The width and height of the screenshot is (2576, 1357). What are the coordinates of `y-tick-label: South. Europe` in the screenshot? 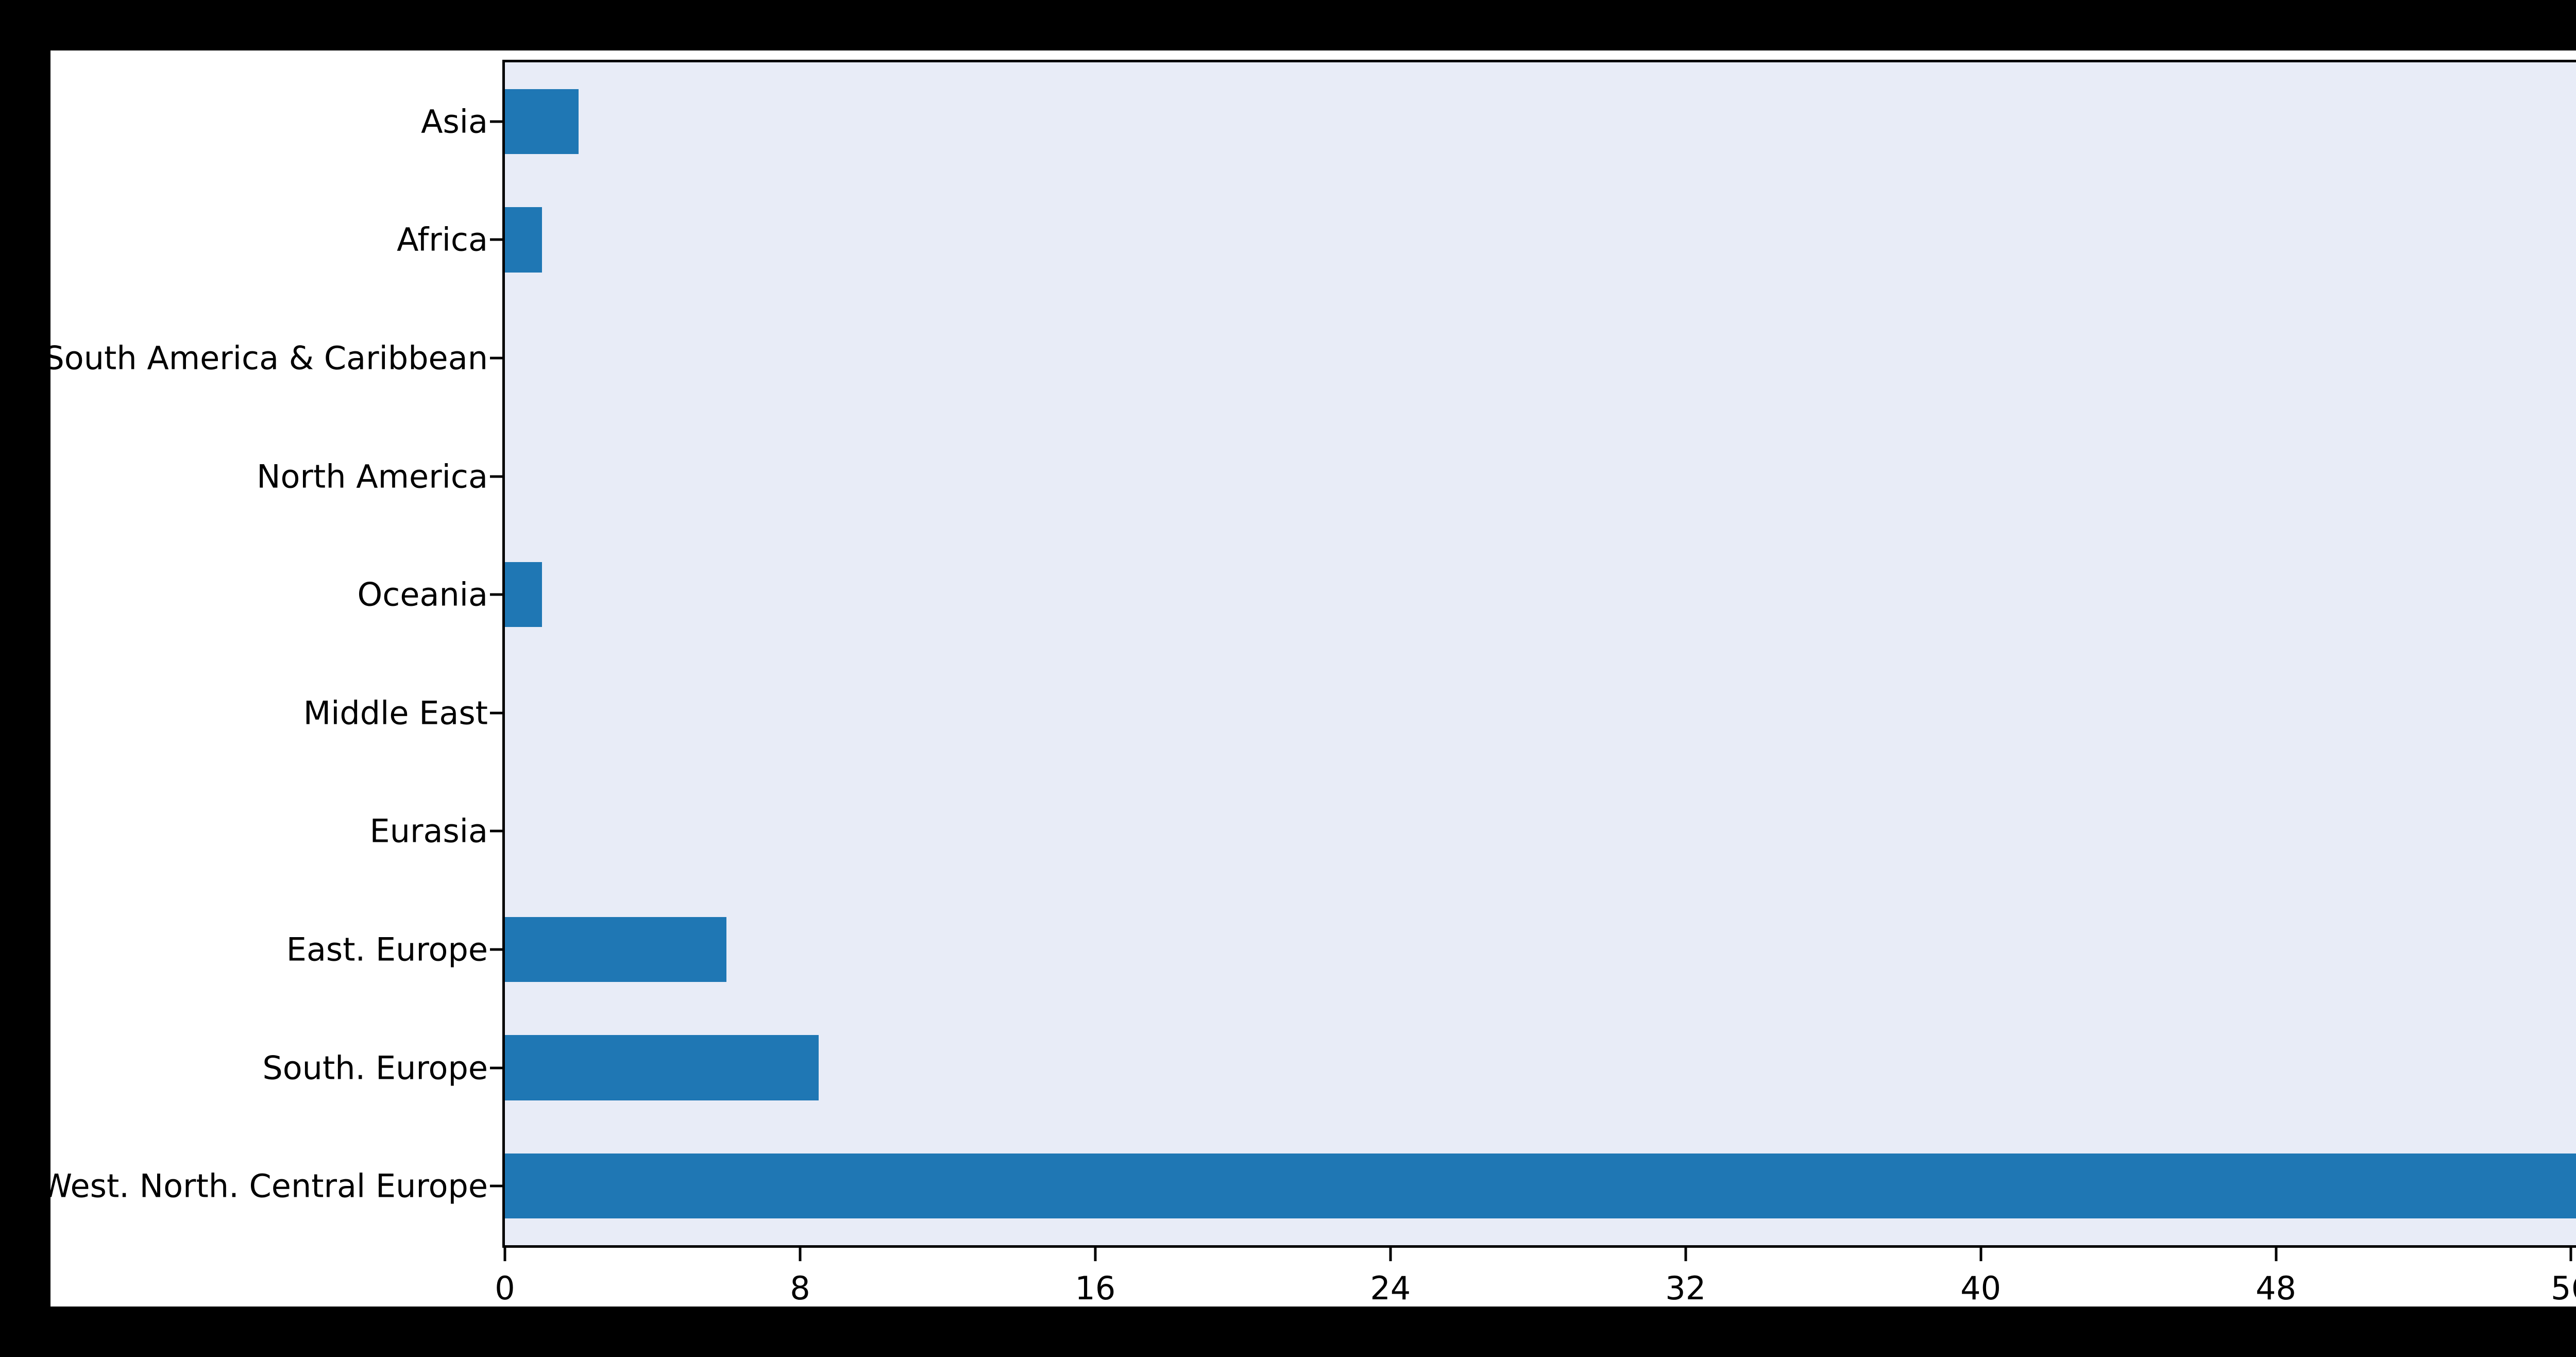 It's located at (375, 1068).